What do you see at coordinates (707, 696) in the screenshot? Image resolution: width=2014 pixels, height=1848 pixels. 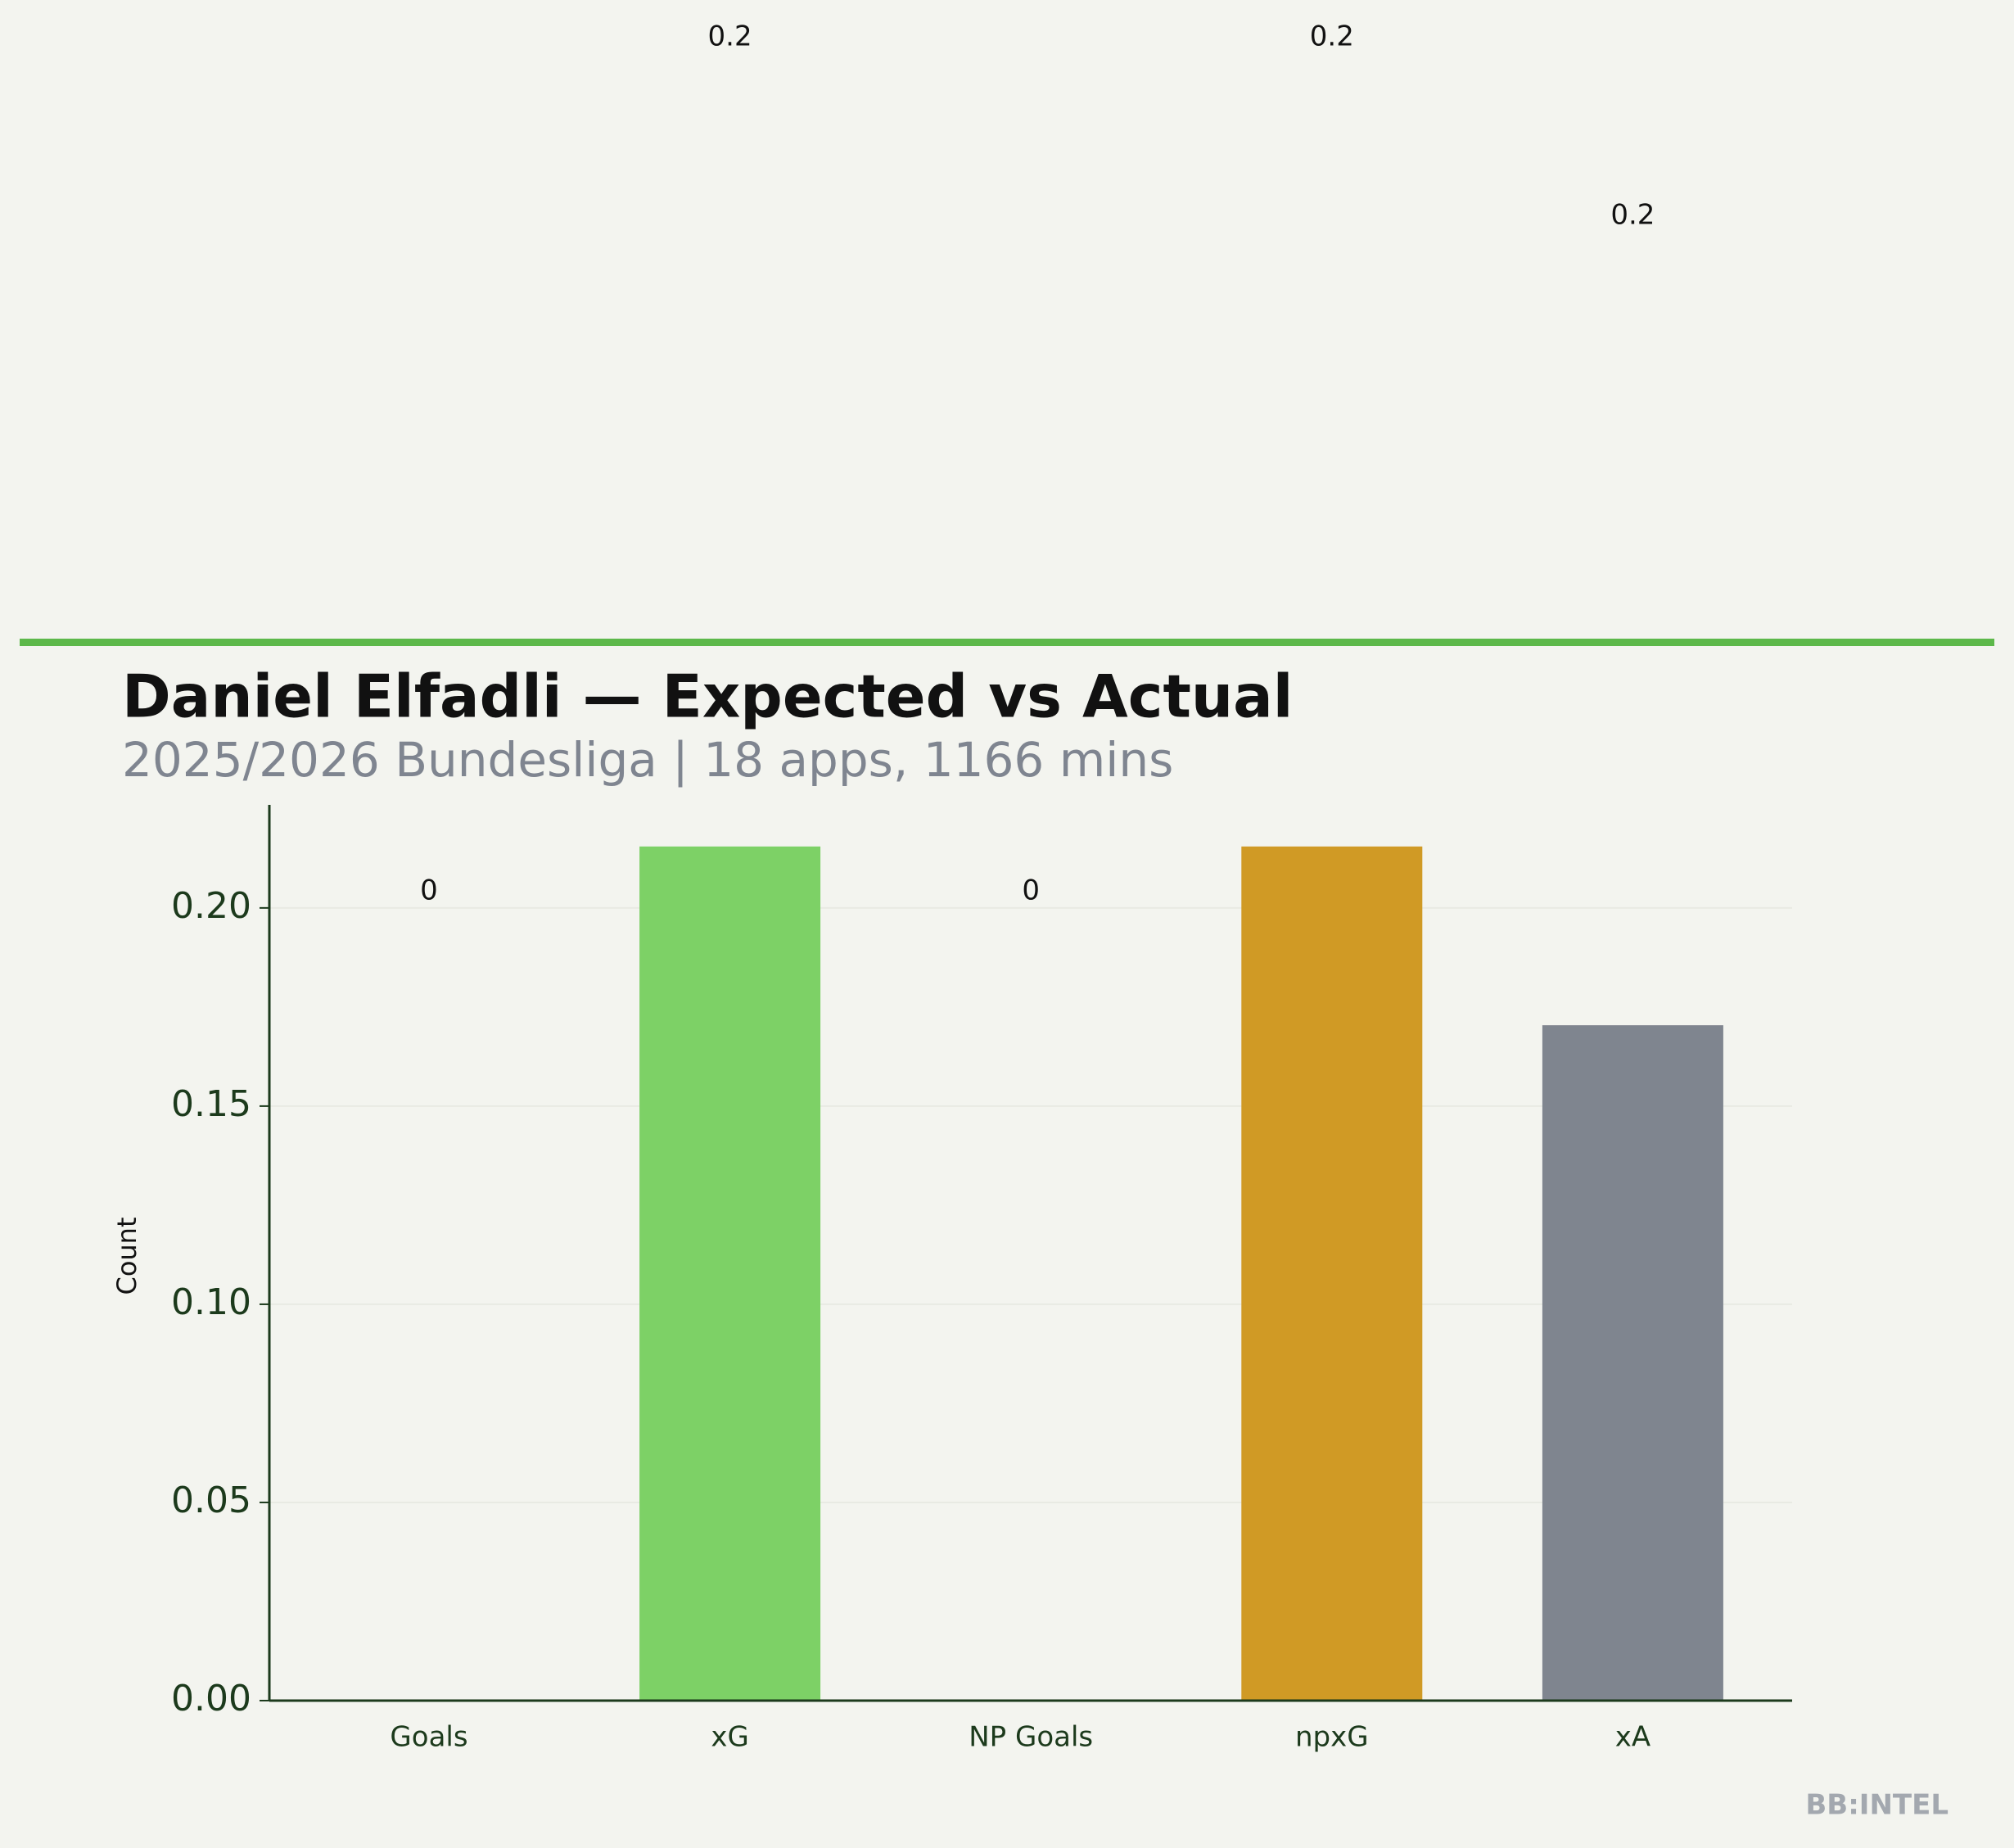 I see `chart-title: Daniel Elfadli — Expected vs Actual` at bounding box center [707, 696].